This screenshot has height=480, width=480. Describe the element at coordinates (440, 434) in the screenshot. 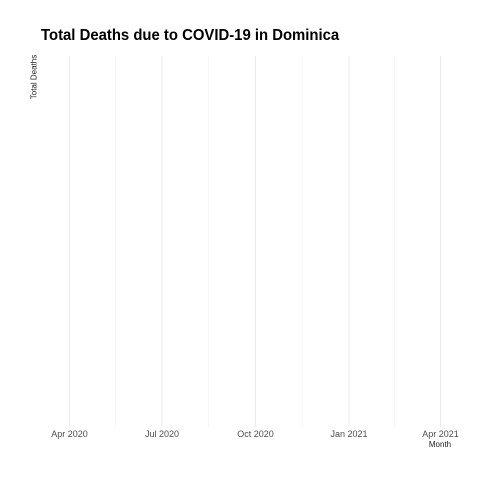

I see `x-tick-label: Apr 2021` at that location.